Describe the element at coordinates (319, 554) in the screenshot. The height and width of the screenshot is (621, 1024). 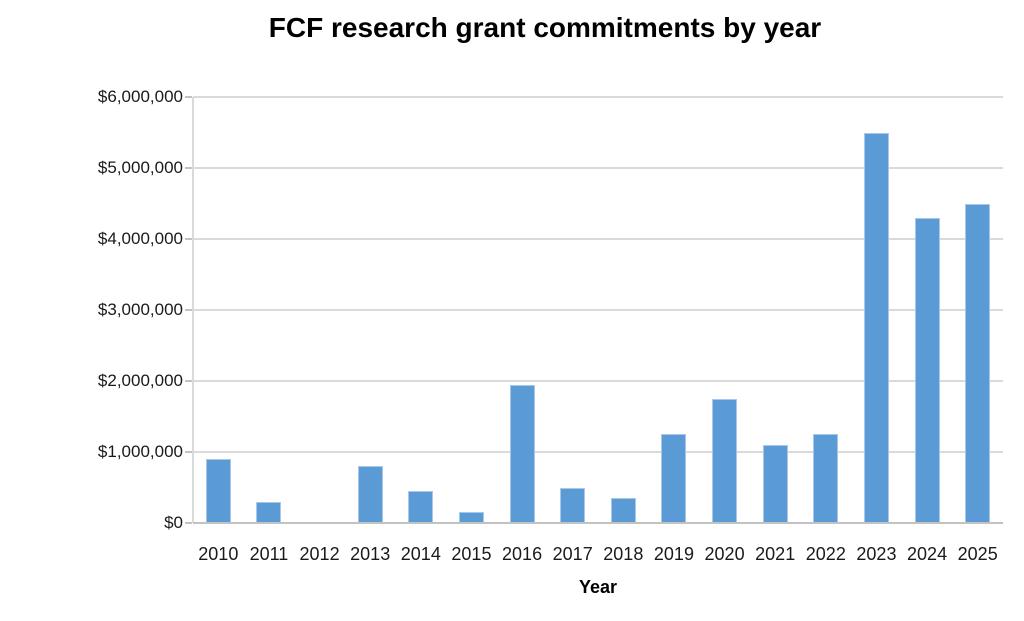
I see `x-axis-tick-label: 2012` at that location.